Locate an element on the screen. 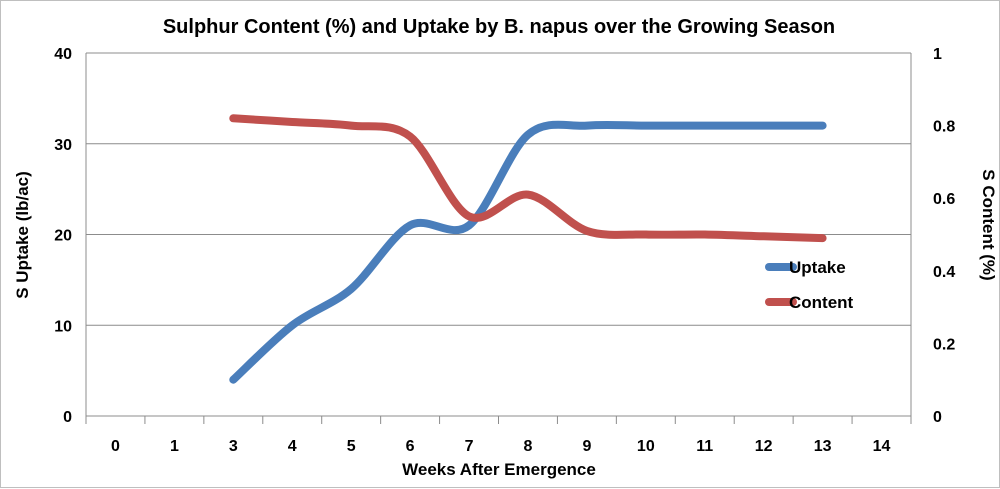 This screenshot has width=1000, height=489. y2-tick-label: 0 is located at coordinates (937, 417).